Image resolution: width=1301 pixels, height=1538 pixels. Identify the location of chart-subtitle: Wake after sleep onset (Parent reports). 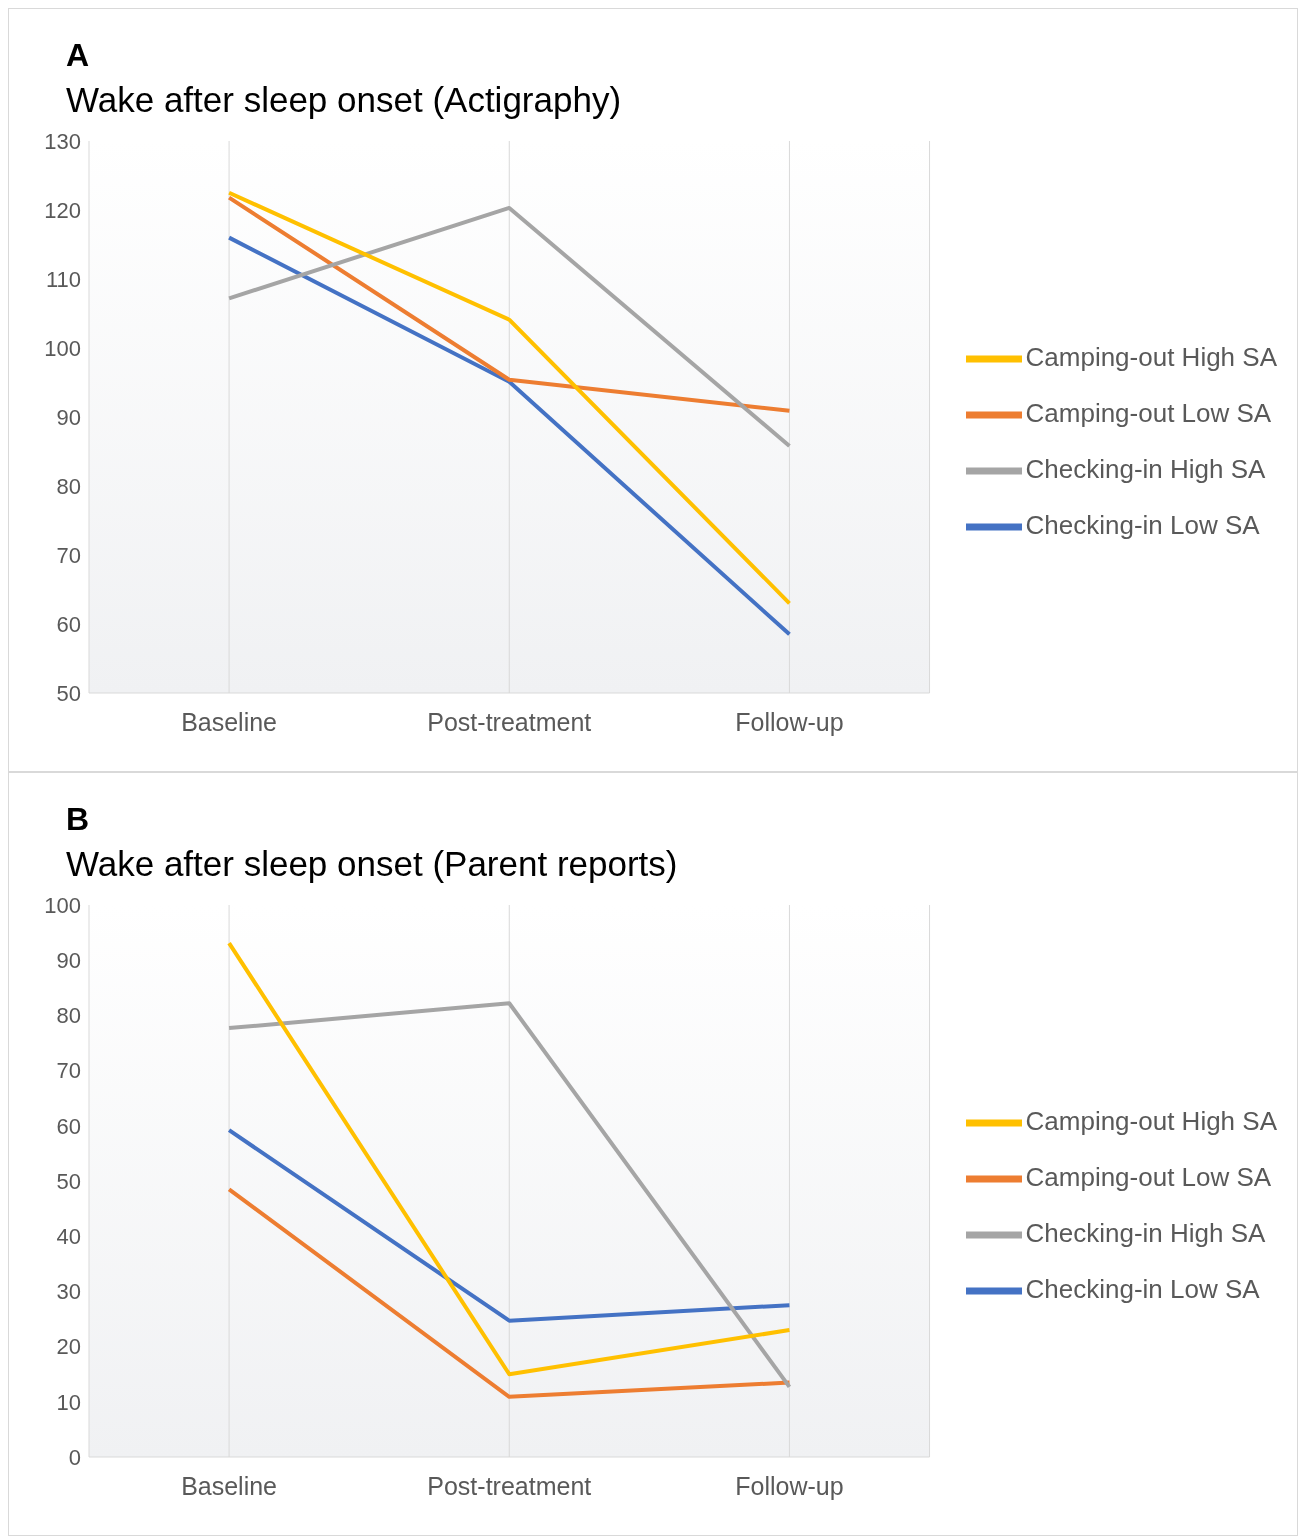
(372, 864).